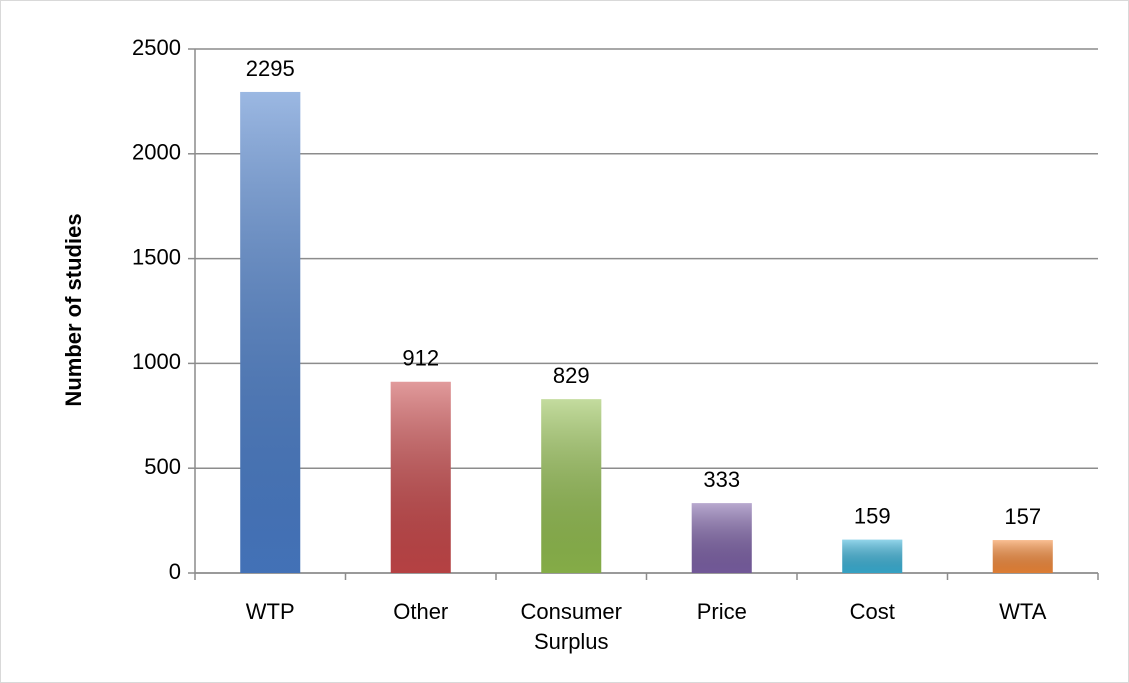 The width and height of the screenshot is (1129, 683). What do you see at coordinates (156, 256) in the screenshot?
I see `y-tick-label: 1500` at bounding box center [156, 256].